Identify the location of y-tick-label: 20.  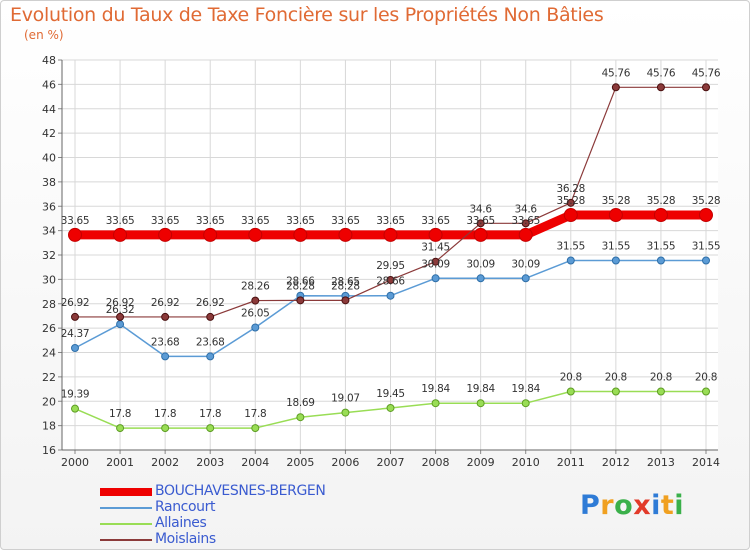
(49, 401).